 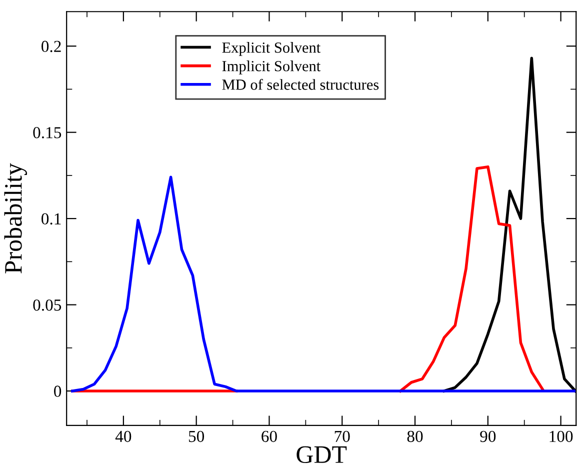 I want to click on legend-label: Implicit Solvent, so click(x=271, y=67).